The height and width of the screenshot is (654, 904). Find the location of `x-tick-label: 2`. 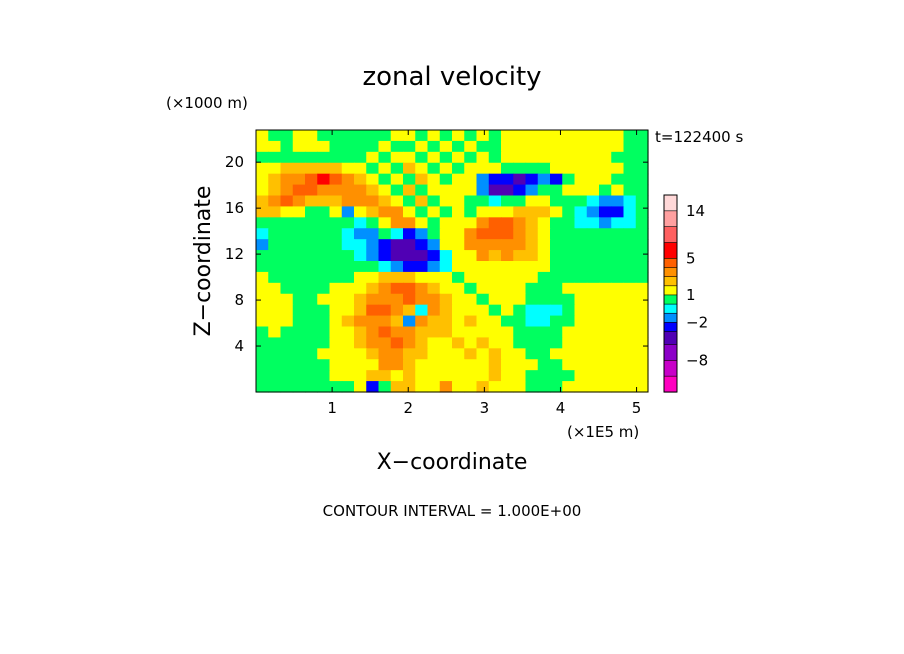

x-tick-label: 2 is located at coordinates (408, 408).